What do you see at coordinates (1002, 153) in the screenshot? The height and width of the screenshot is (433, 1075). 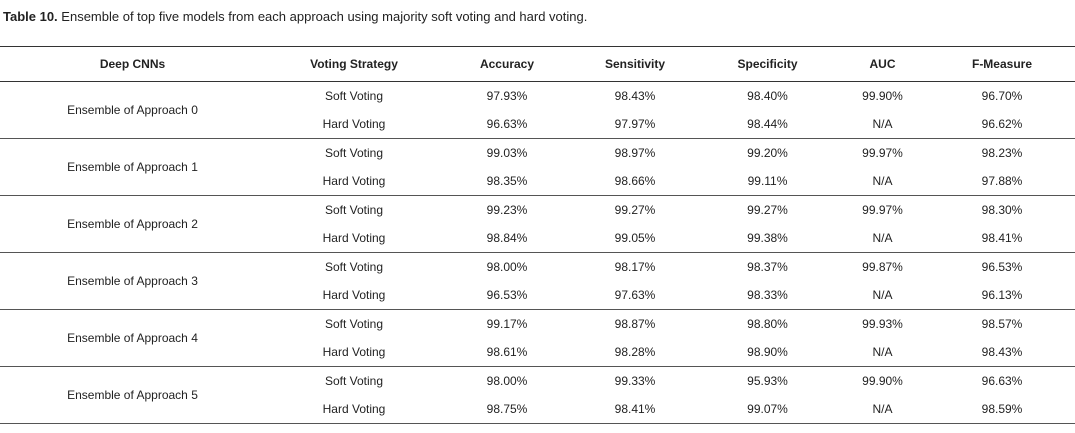 I see `f-measure-cell: 98.23%` at bounding box center [1002, 153].